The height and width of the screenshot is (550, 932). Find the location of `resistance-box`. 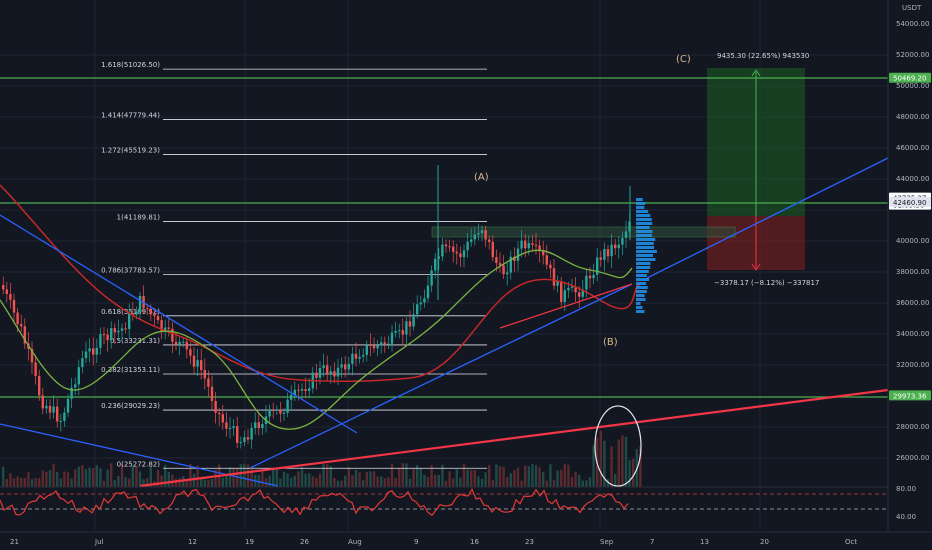

resistance-box is located at coordinates (583, 232).